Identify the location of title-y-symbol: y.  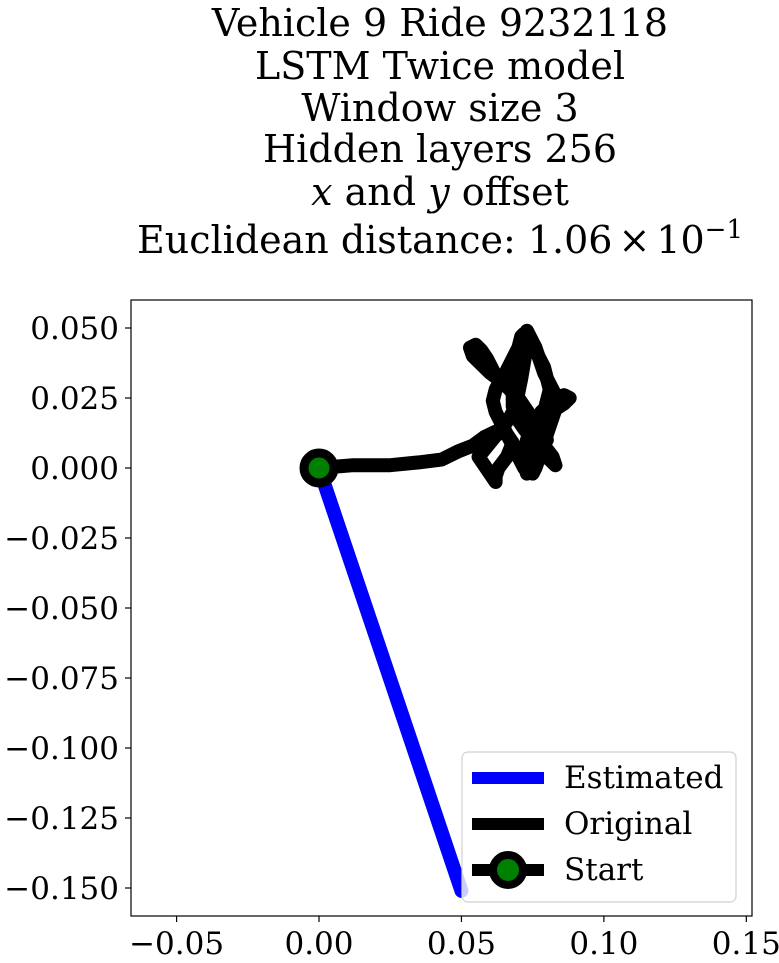
(438, 192).